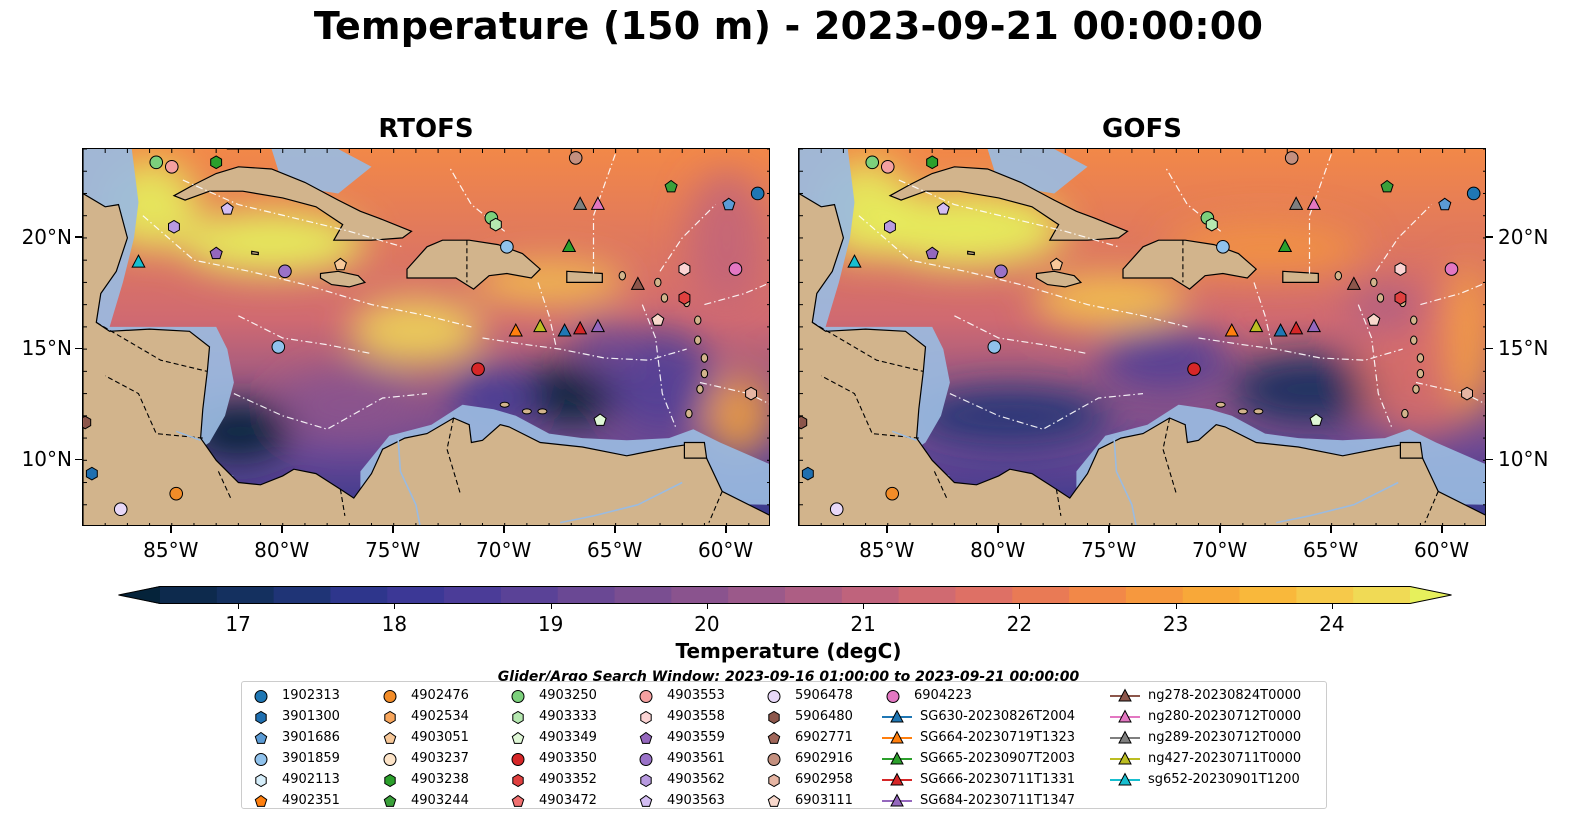  Describe the element at coordinates (295, 716) in the screenshot. I see `legend-item: 3901300` at that location.